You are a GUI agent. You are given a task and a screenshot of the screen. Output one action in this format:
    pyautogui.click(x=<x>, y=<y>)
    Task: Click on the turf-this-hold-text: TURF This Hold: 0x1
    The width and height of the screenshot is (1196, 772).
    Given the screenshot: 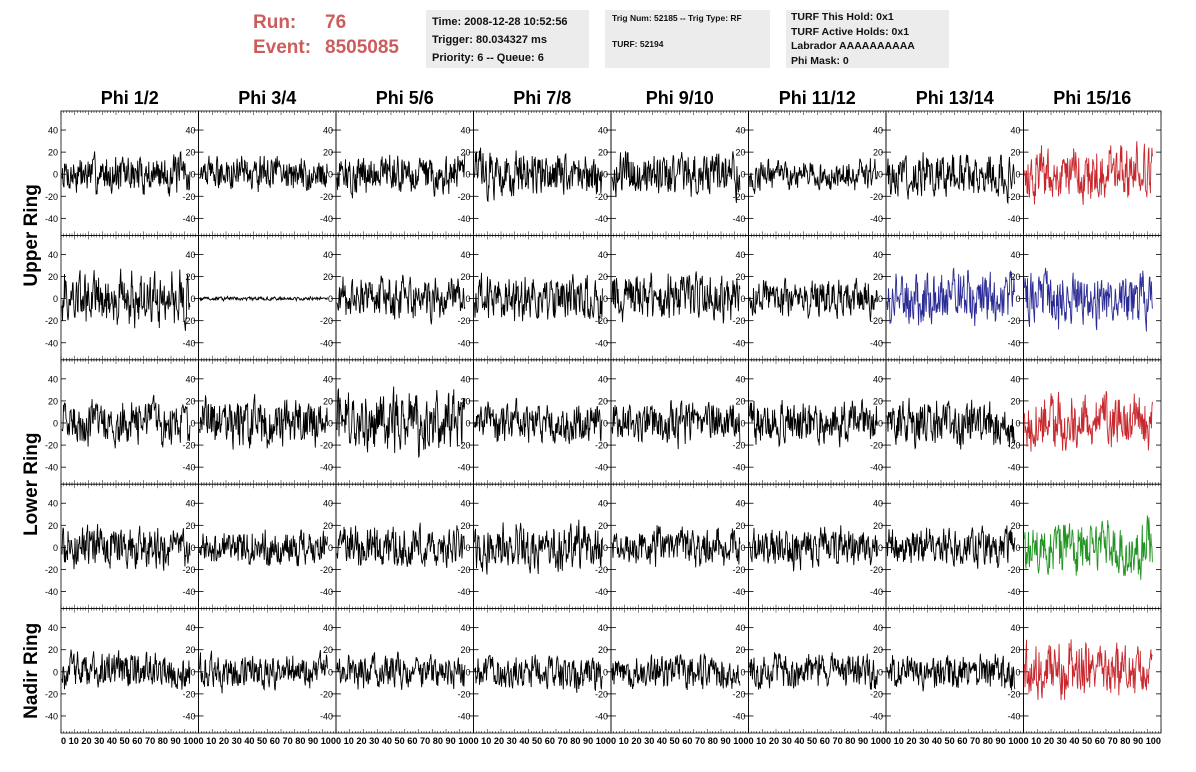 What is the action you would take?
    pyautogui.click(x=842, y=17)
    